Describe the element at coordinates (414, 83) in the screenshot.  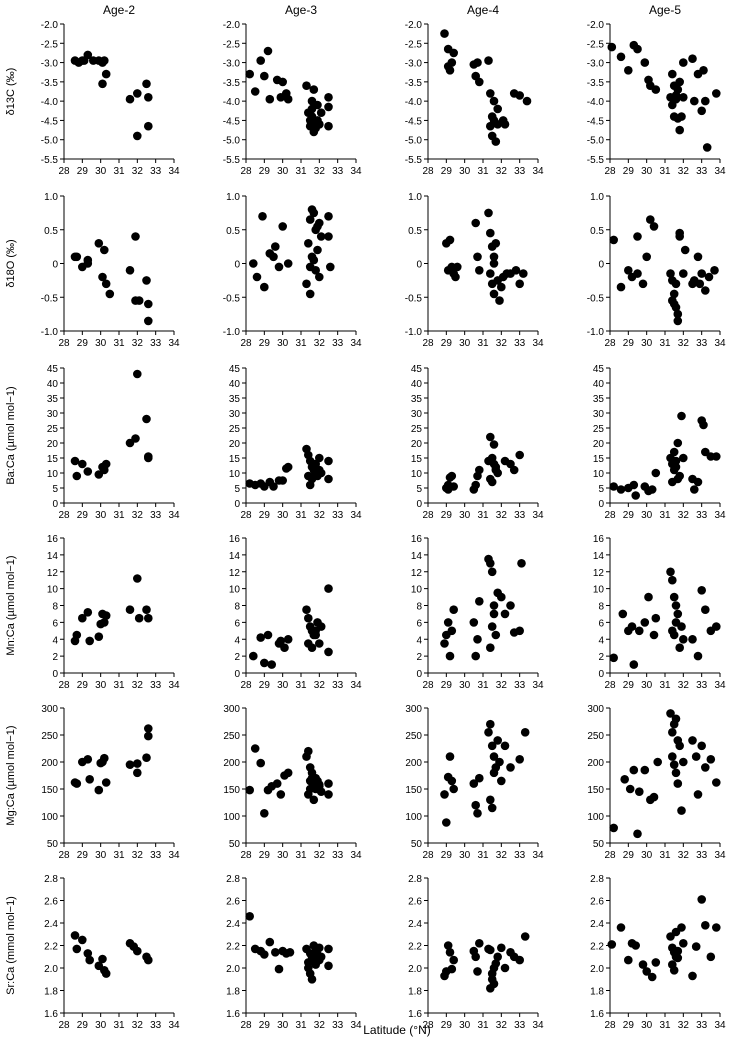
I see `y-tick-label: -3.5` at that location.